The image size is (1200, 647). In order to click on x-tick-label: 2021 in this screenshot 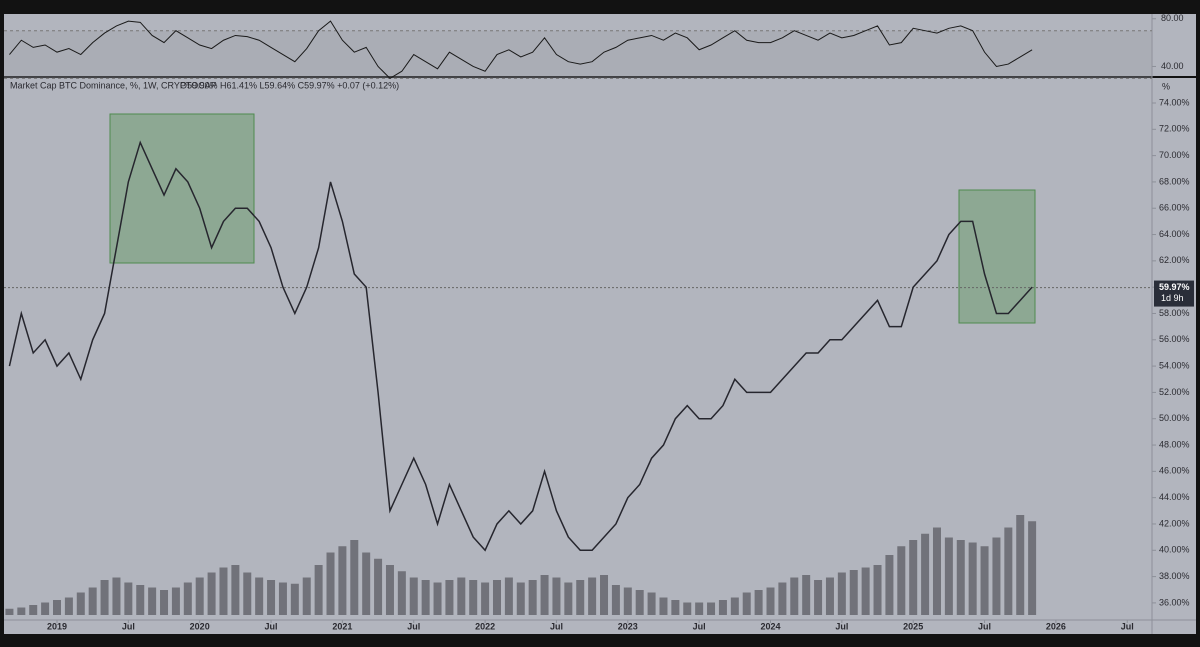, I will do `click(342, 626)`.